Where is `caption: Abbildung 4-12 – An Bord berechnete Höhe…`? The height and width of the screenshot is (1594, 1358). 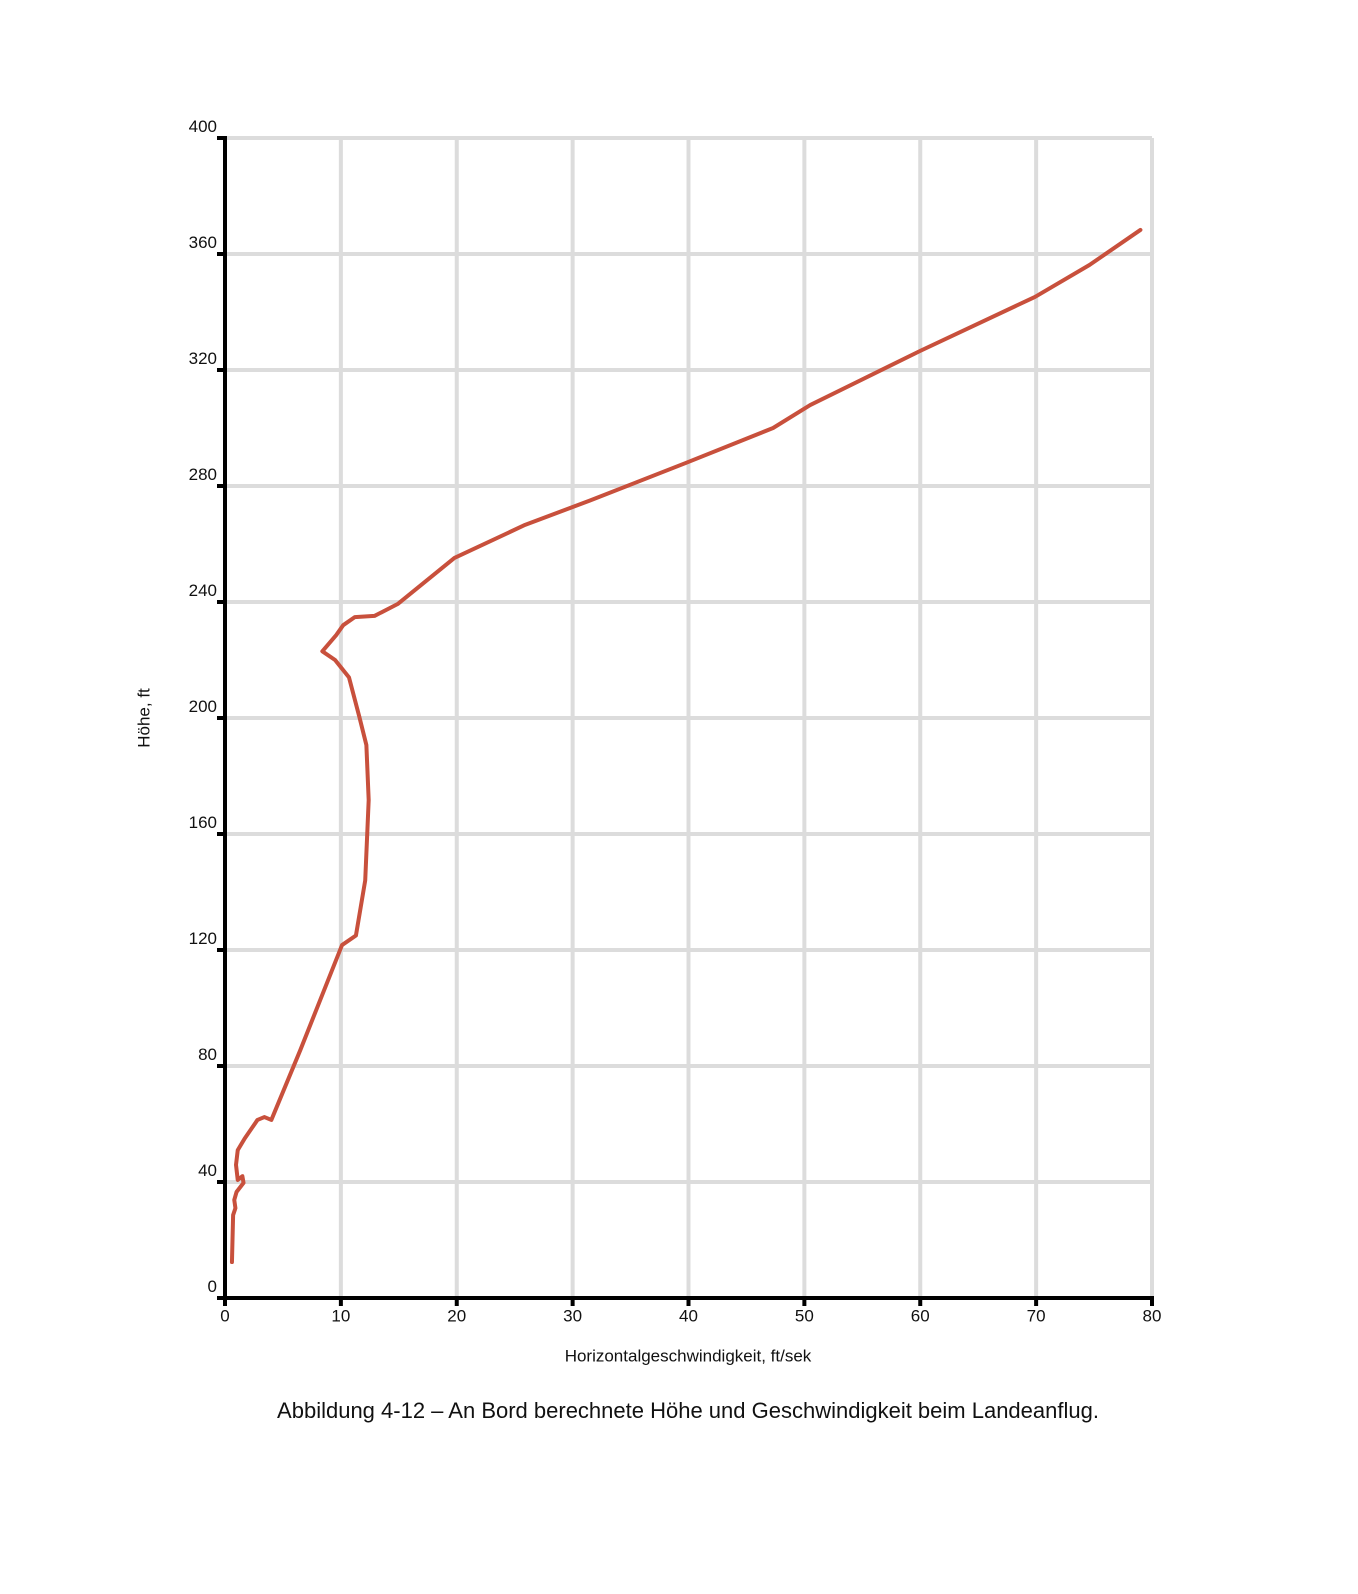 caption: Abbildung 4-12 – An Bord berechnete Höhe… is located at coordinates (688, 1410).